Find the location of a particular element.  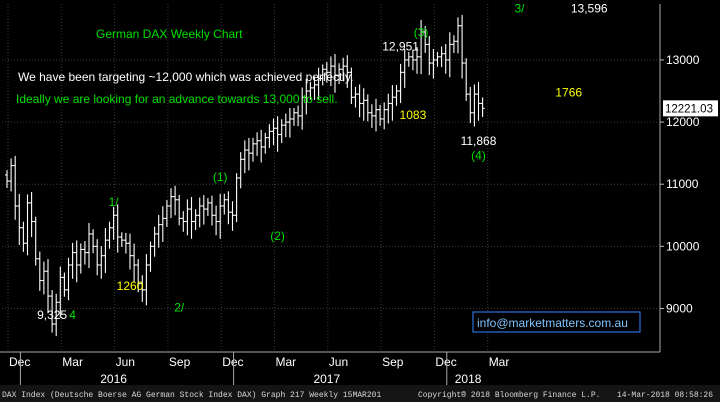

chart-annotation: 4 is located at coordinates (72, 315).